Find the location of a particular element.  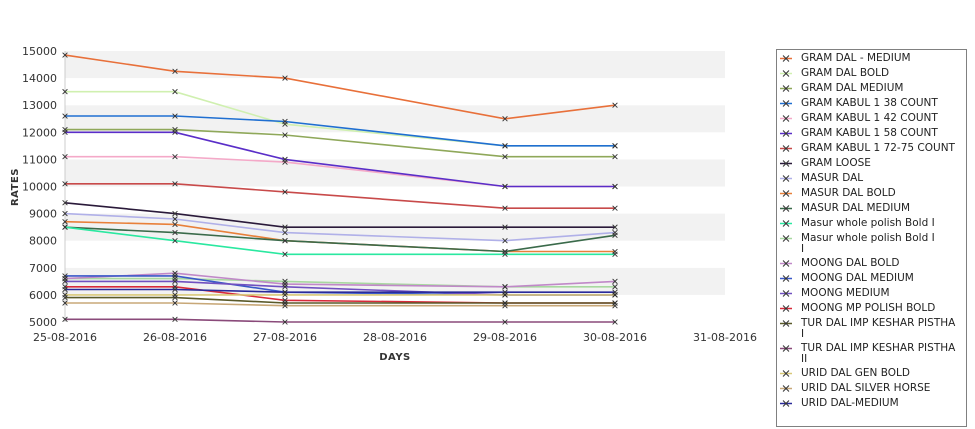

y-tick-label: 10000 is located at coordinates (39, 187).